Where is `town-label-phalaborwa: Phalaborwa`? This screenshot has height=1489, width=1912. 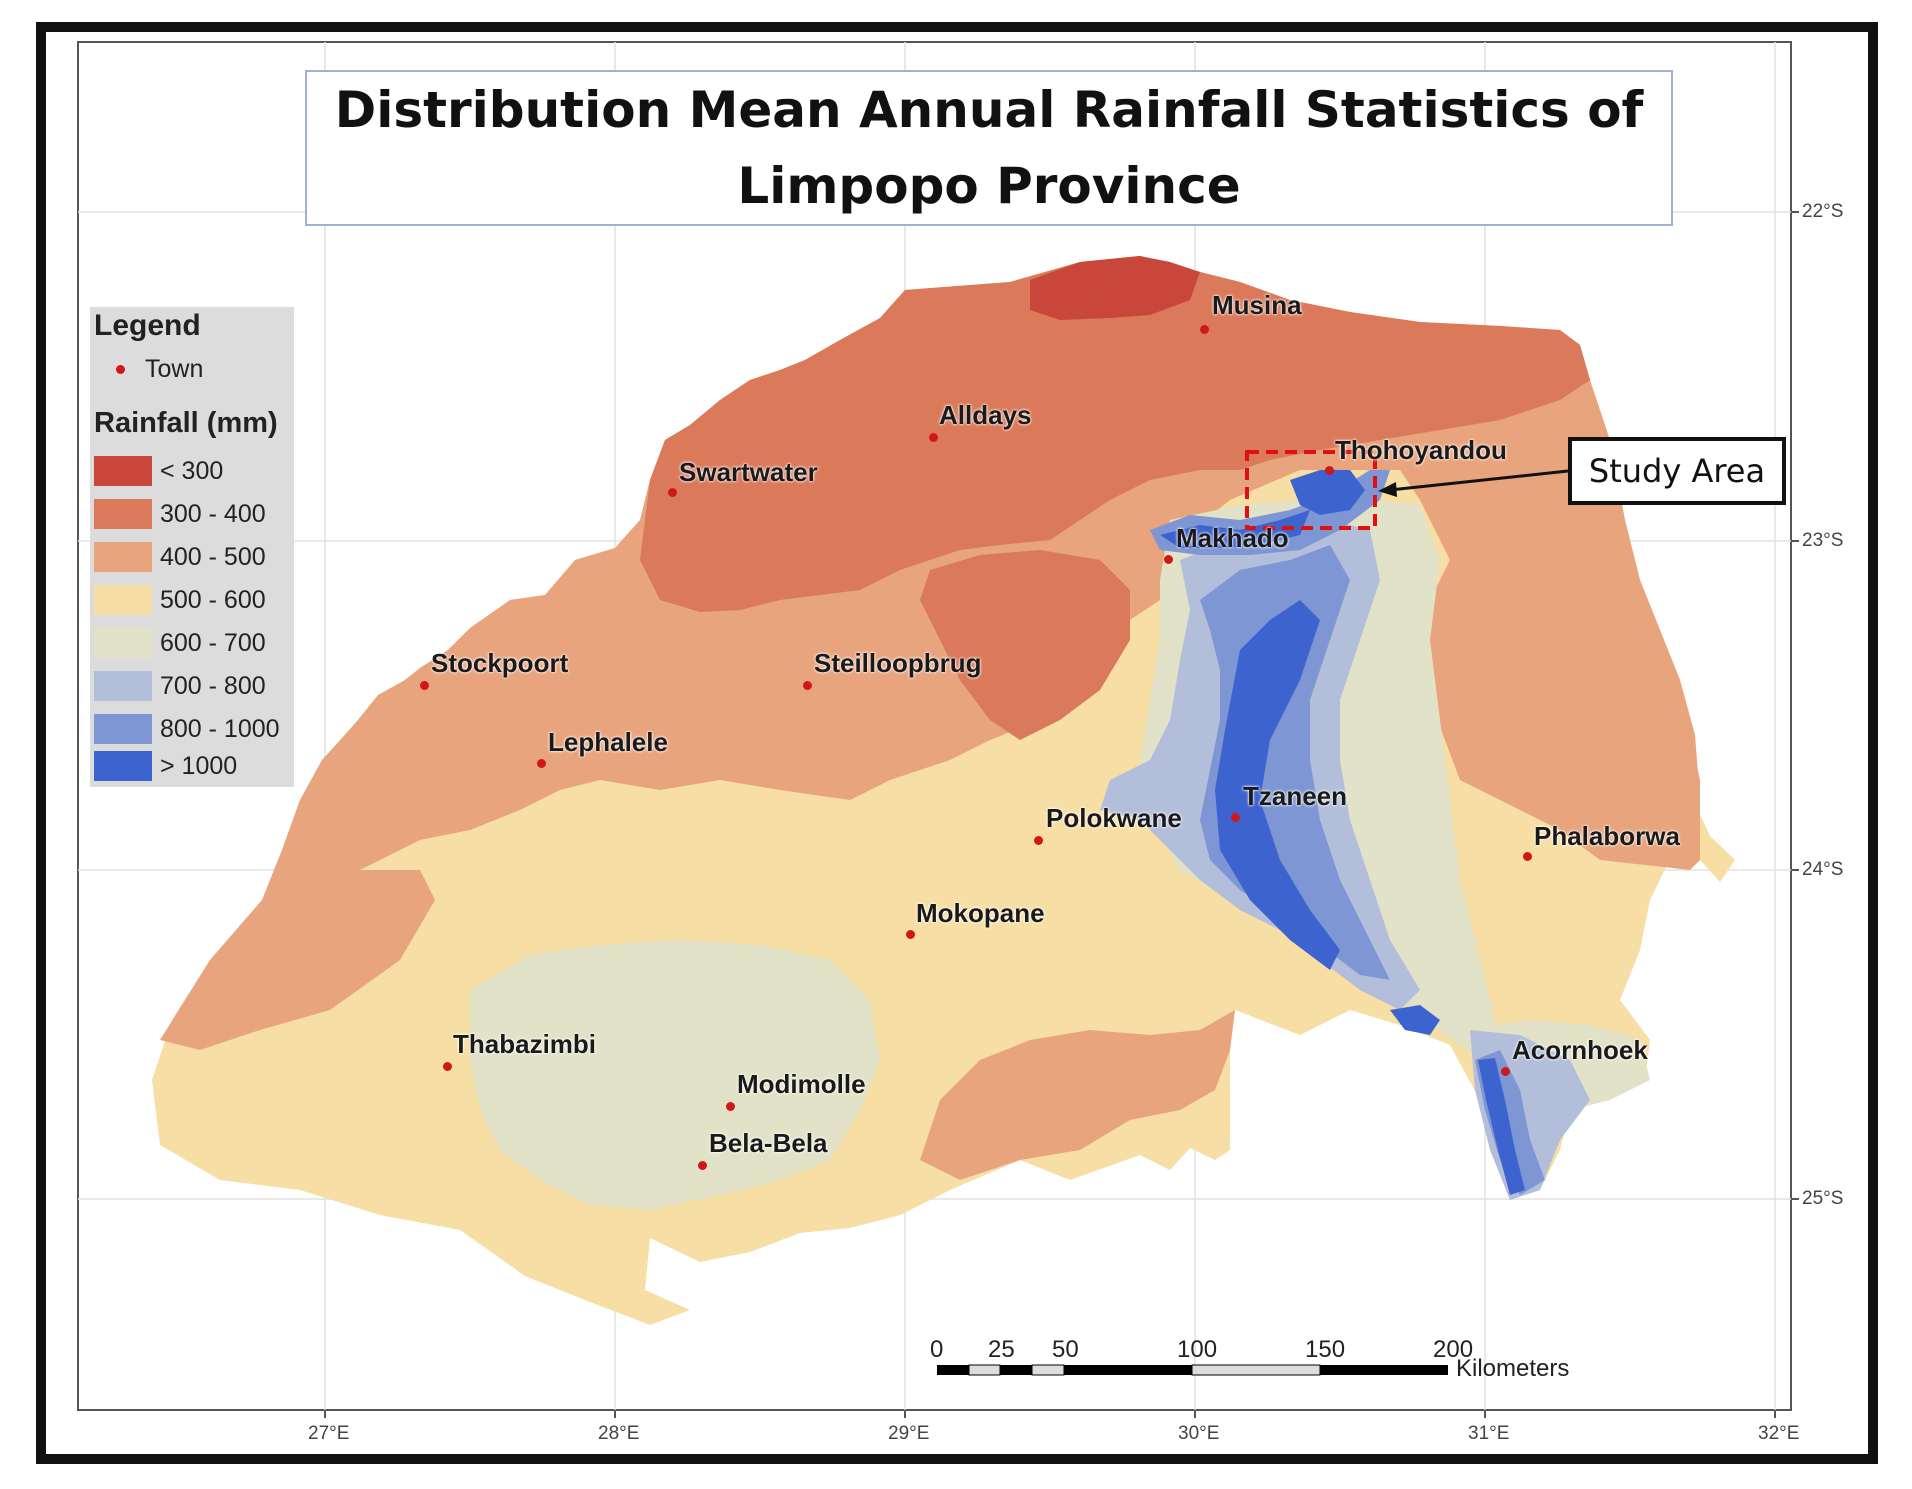
town-label-phalaborwa: Phalaborwa is located at coordinates (1607, 836).